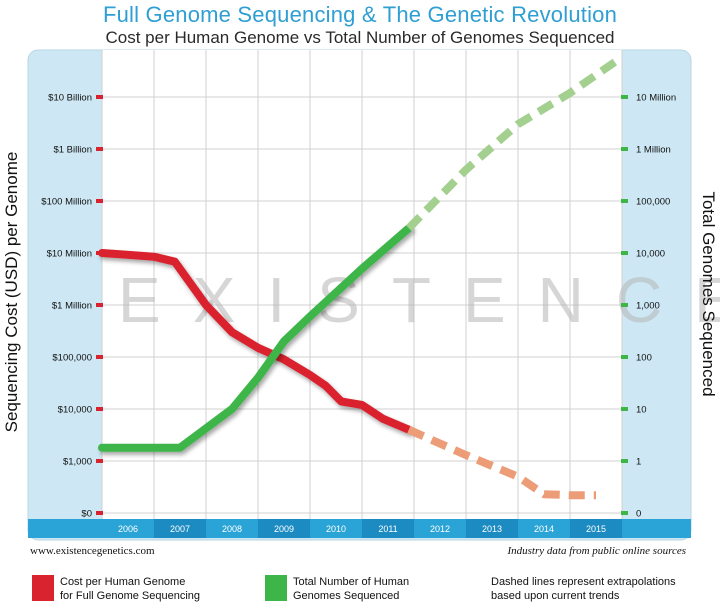  What do you see at coordinates (72, 150) in the screenshot?
I see `y-left-tick-label: $1 Billion` at bounding box center [72, 150].